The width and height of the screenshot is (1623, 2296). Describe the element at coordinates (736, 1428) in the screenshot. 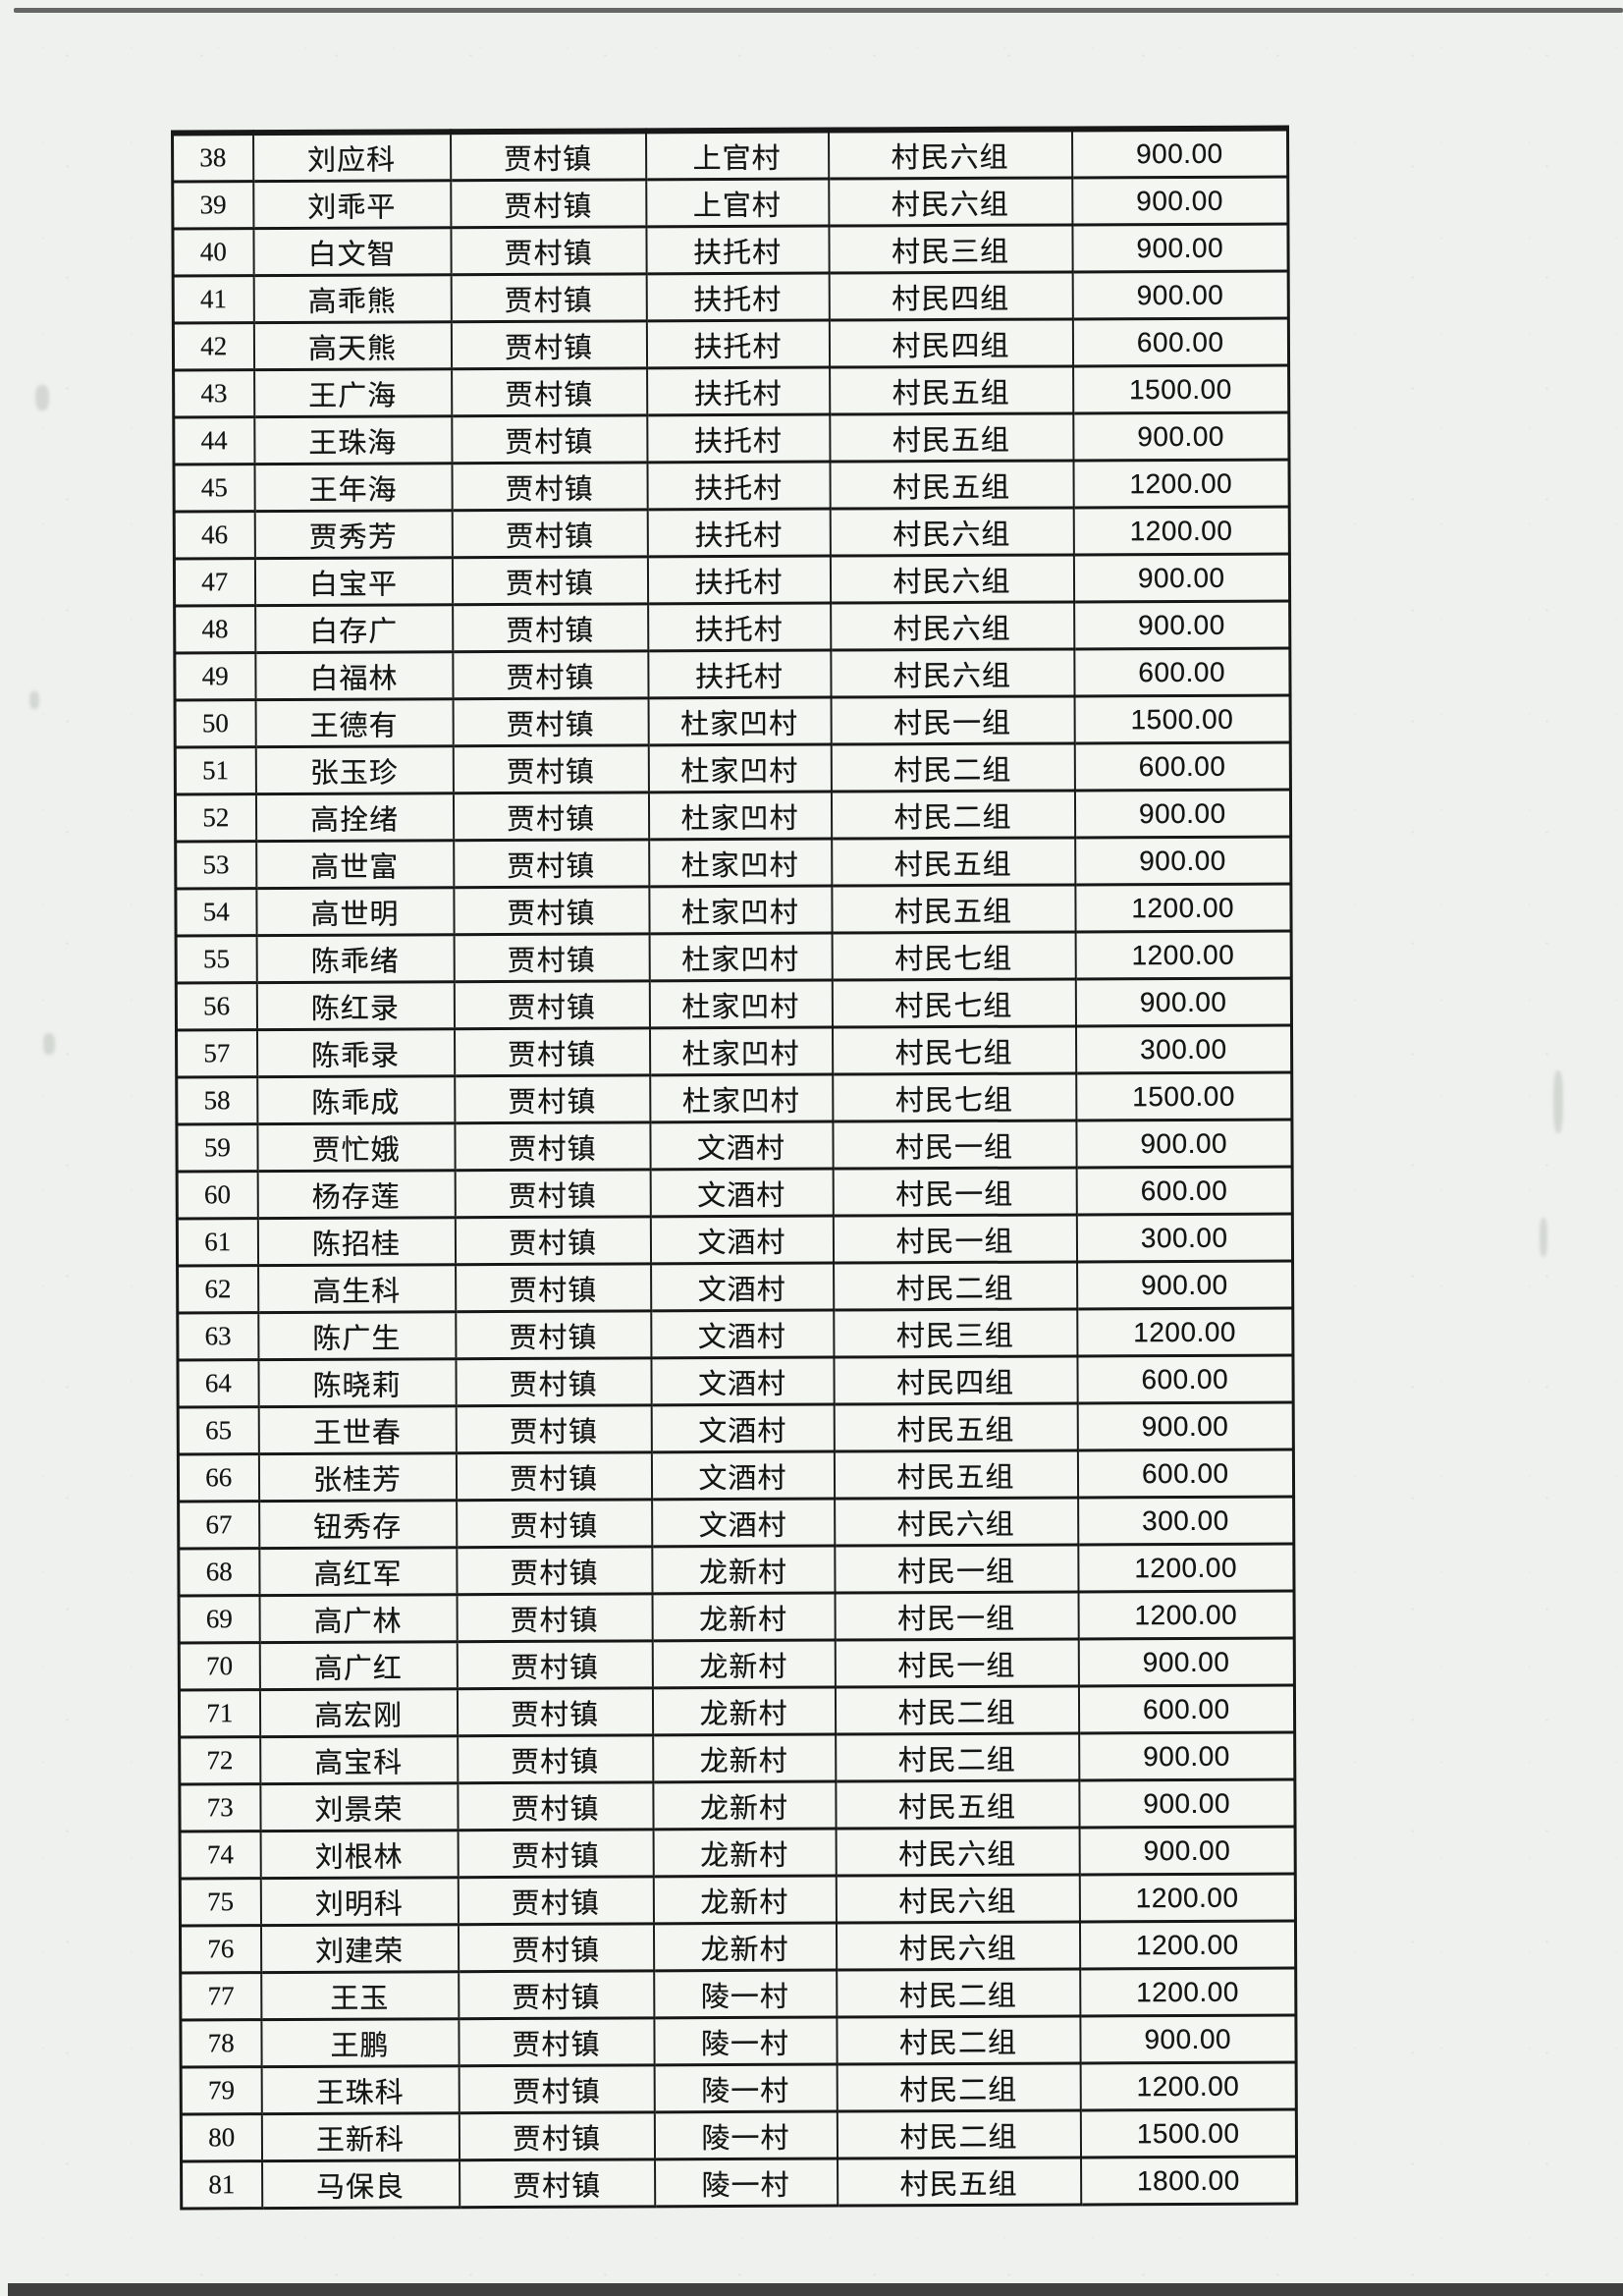

I see `table-row: 65 王世春 贾村镇 文酒村 村民五组 900.00` at that location.